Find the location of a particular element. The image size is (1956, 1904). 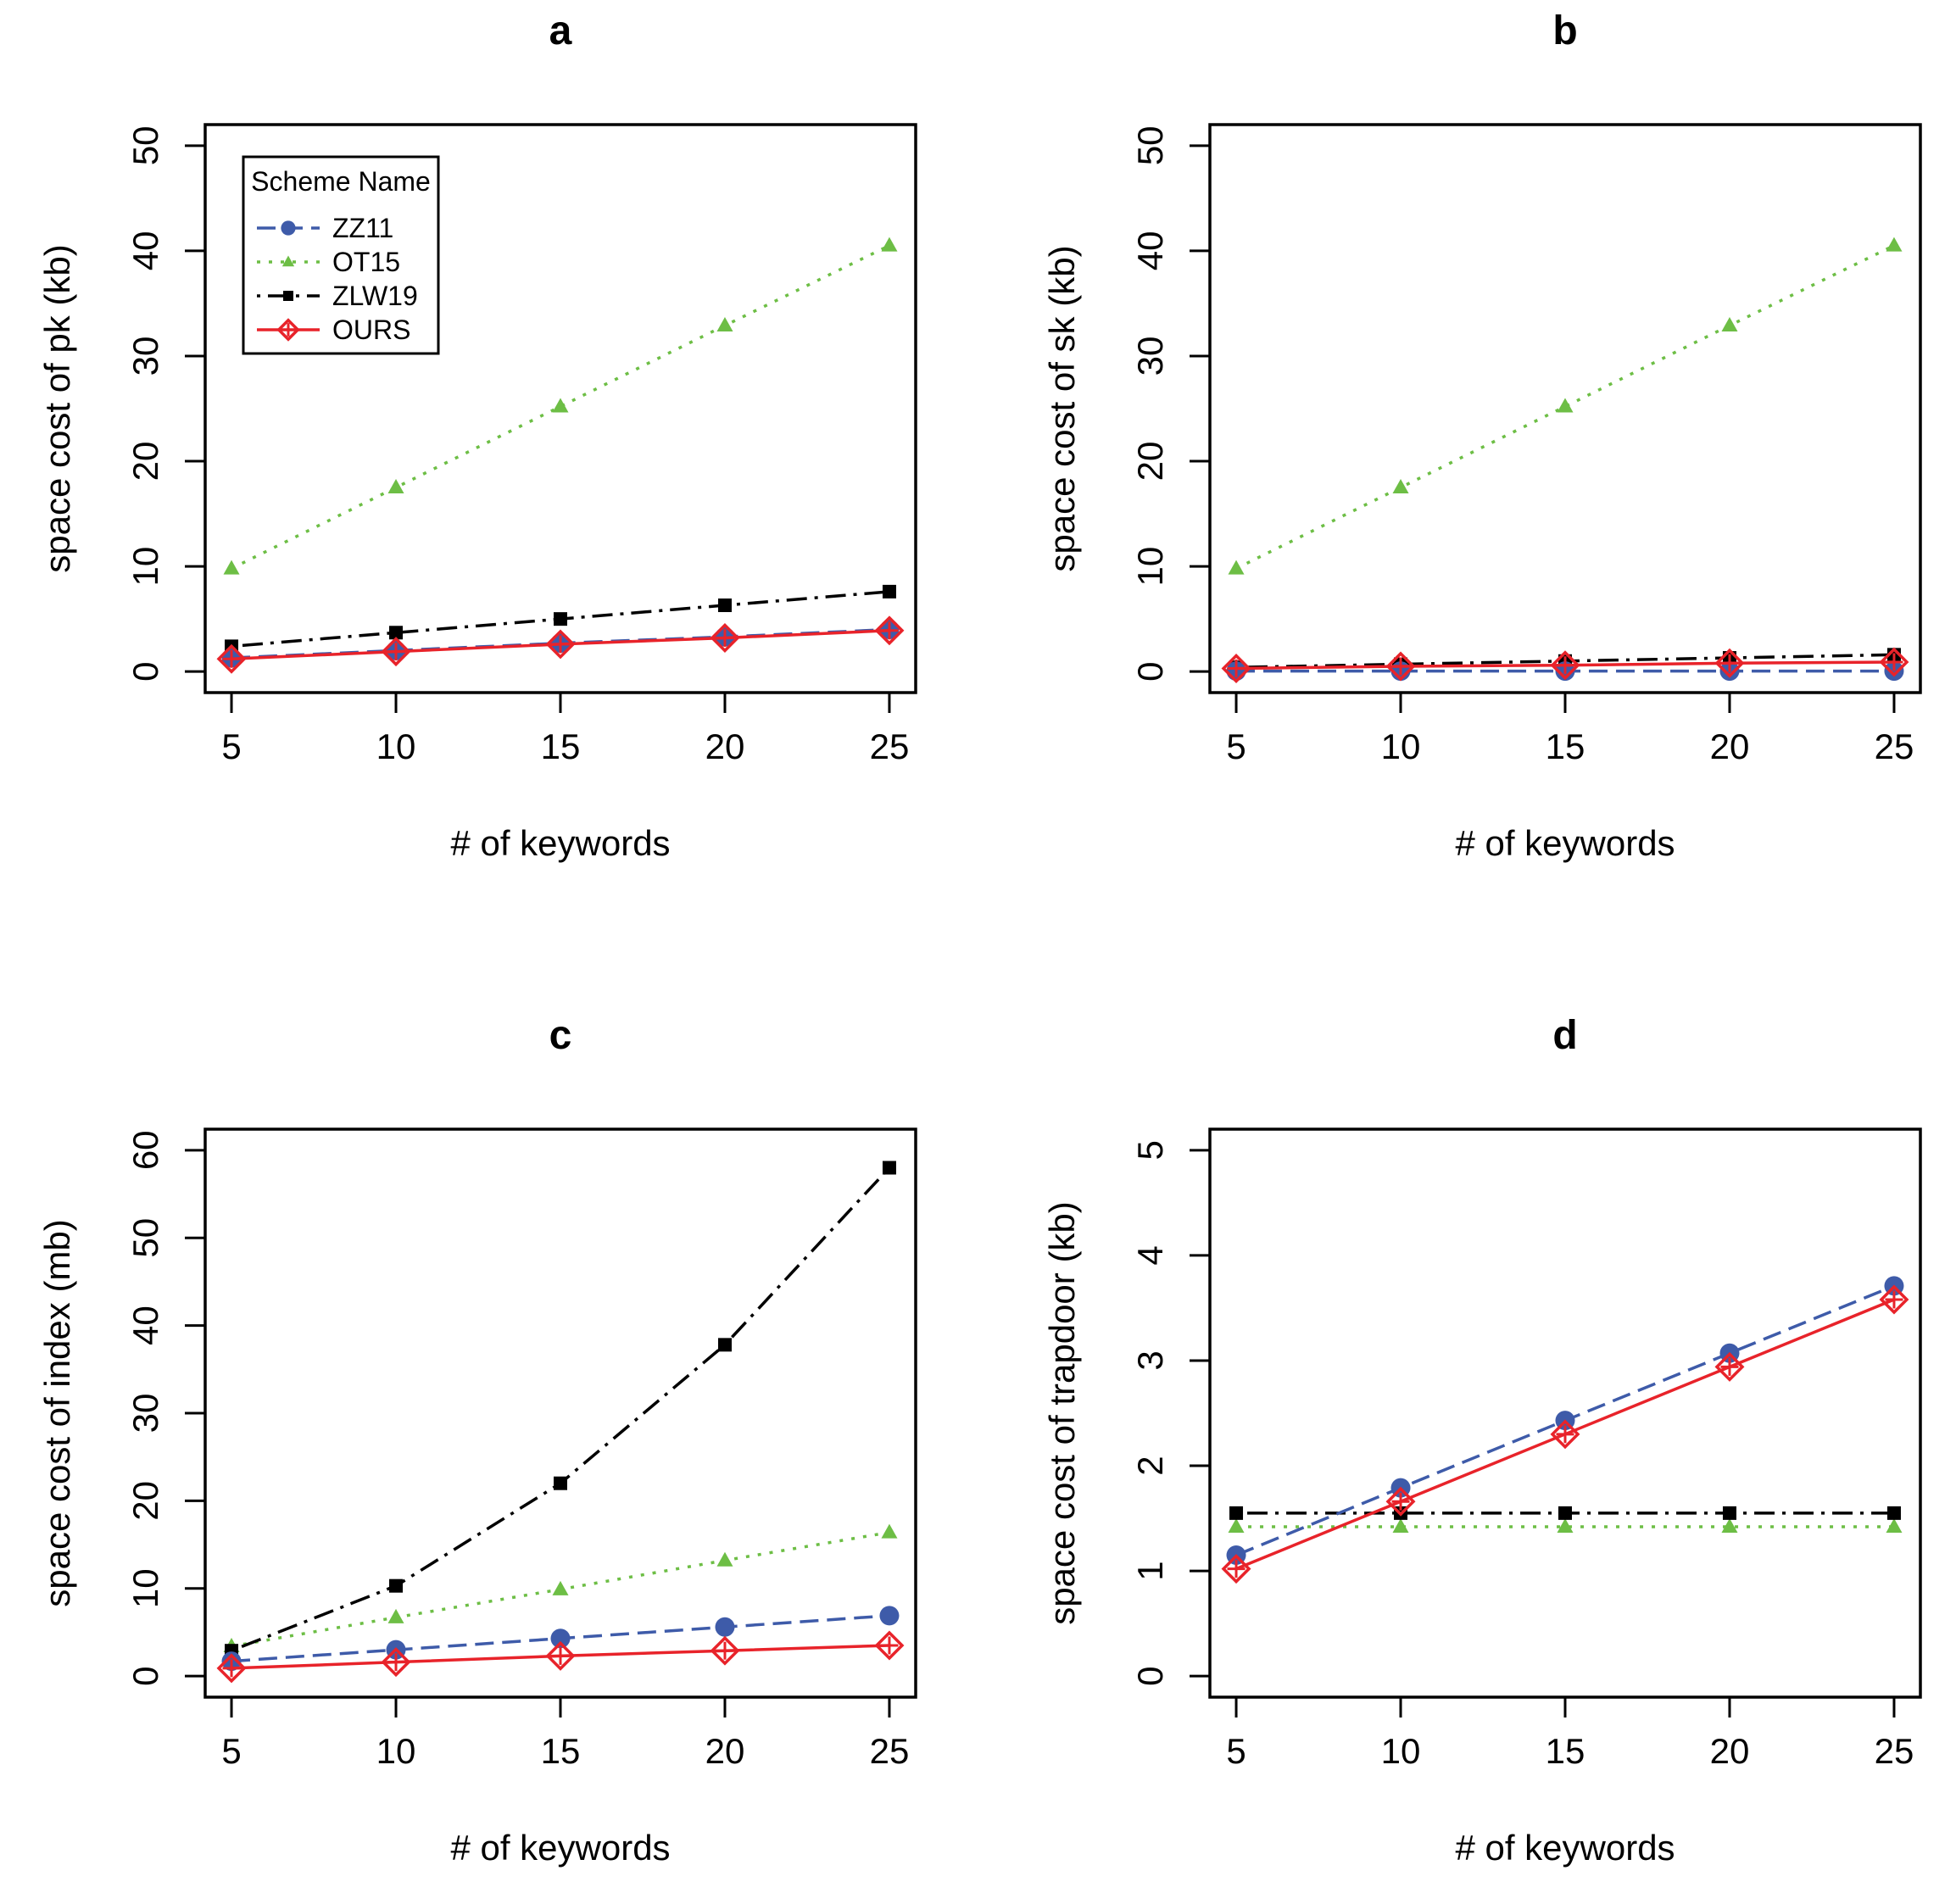

y-tick-label: 2 is located at coordinates (1150, 1466).